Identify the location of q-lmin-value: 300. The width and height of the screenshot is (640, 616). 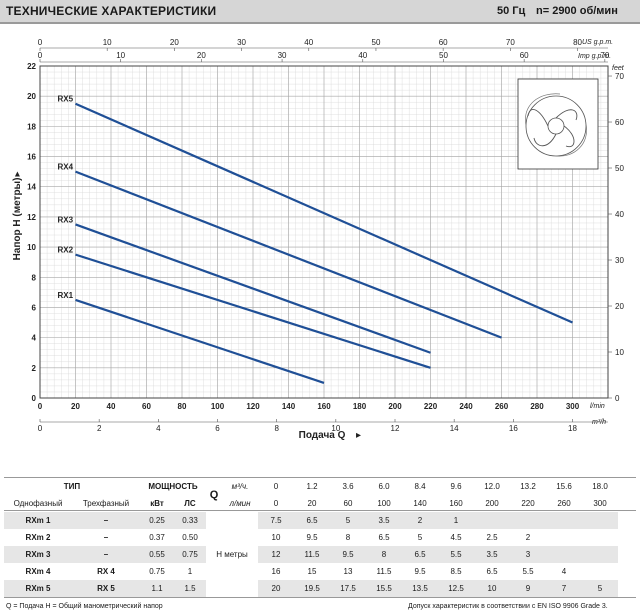
(600, 503).